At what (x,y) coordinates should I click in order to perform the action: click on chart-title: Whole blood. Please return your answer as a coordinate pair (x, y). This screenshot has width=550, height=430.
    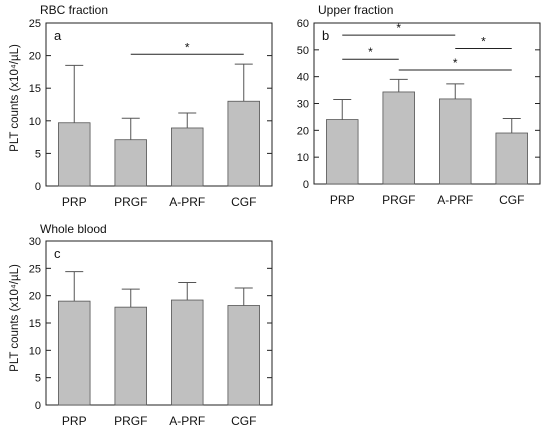
    Looking at the image, I should click on (73, 229).